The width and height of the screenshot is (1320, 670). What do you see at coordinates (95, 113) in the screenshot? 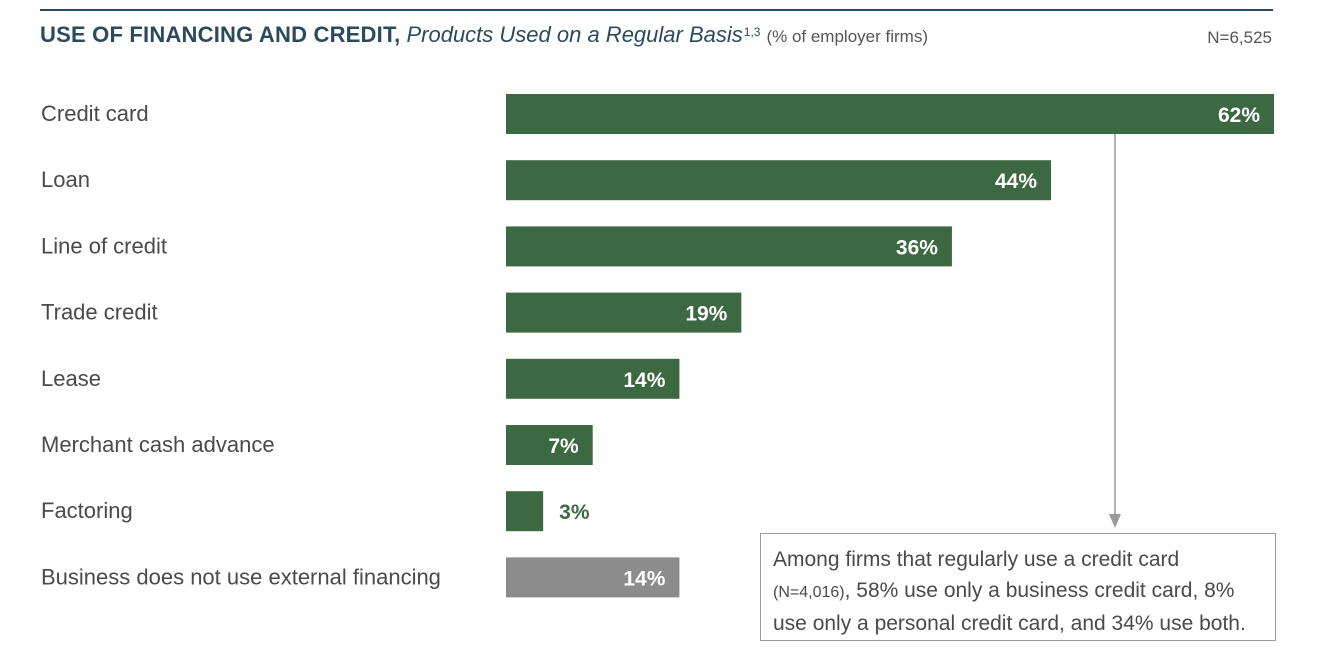
I see `category-label: Credit card` at bounding box center [95, 113].